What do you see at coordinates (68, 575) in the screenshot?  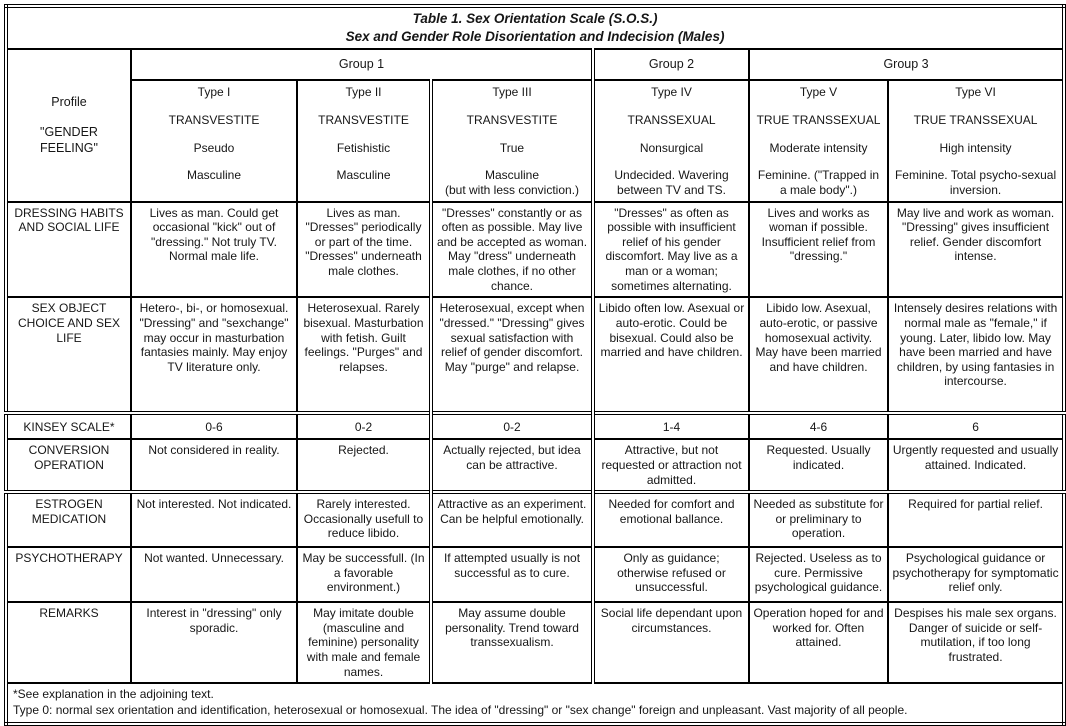 I see `row-label: PSYCHOTHERAPY` at bounding box center [68, 575].